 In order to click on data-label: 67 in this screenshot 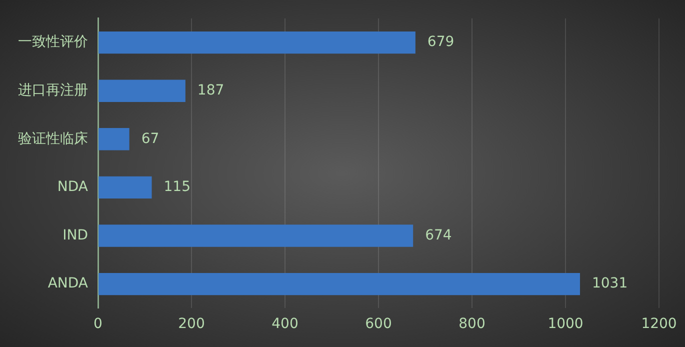, I will do `click(150, 138)`.